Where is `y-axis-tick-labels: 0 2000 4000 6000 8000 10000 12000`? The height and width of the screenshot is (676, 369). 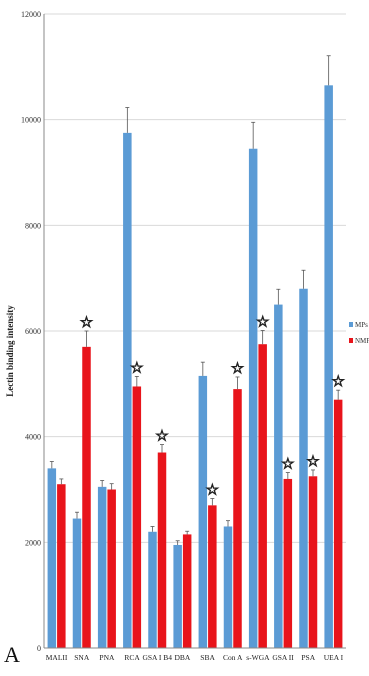
y-axis-tick-labels: 0 2000 4000 6000 8000 10000 12000 is located at coordinates (31, 331).